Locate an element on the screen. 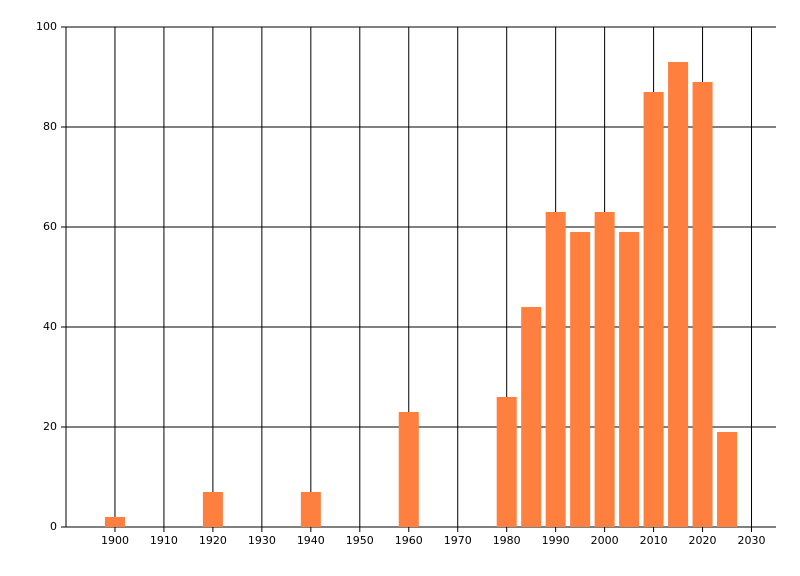  y-tick-label: 40 is located at coordinates (50, 326).